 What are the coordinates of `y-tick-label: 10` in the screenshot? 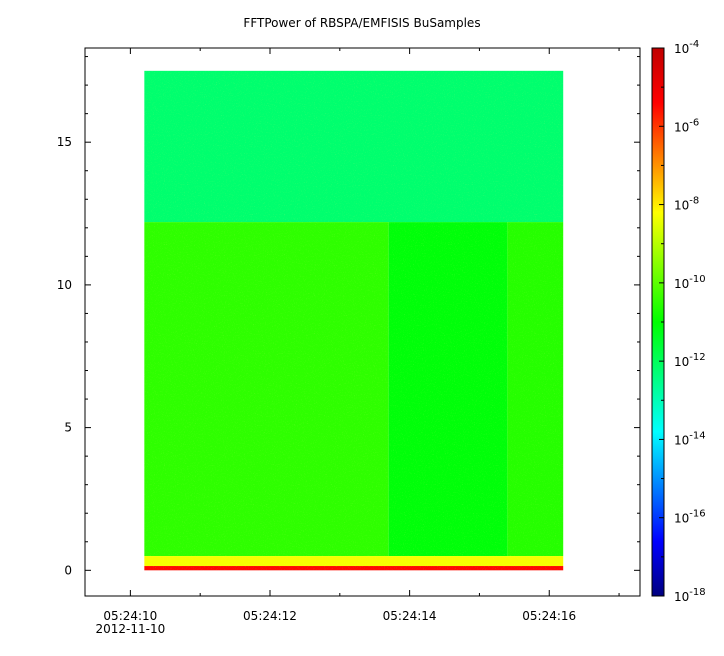 It's located at (64, 285).